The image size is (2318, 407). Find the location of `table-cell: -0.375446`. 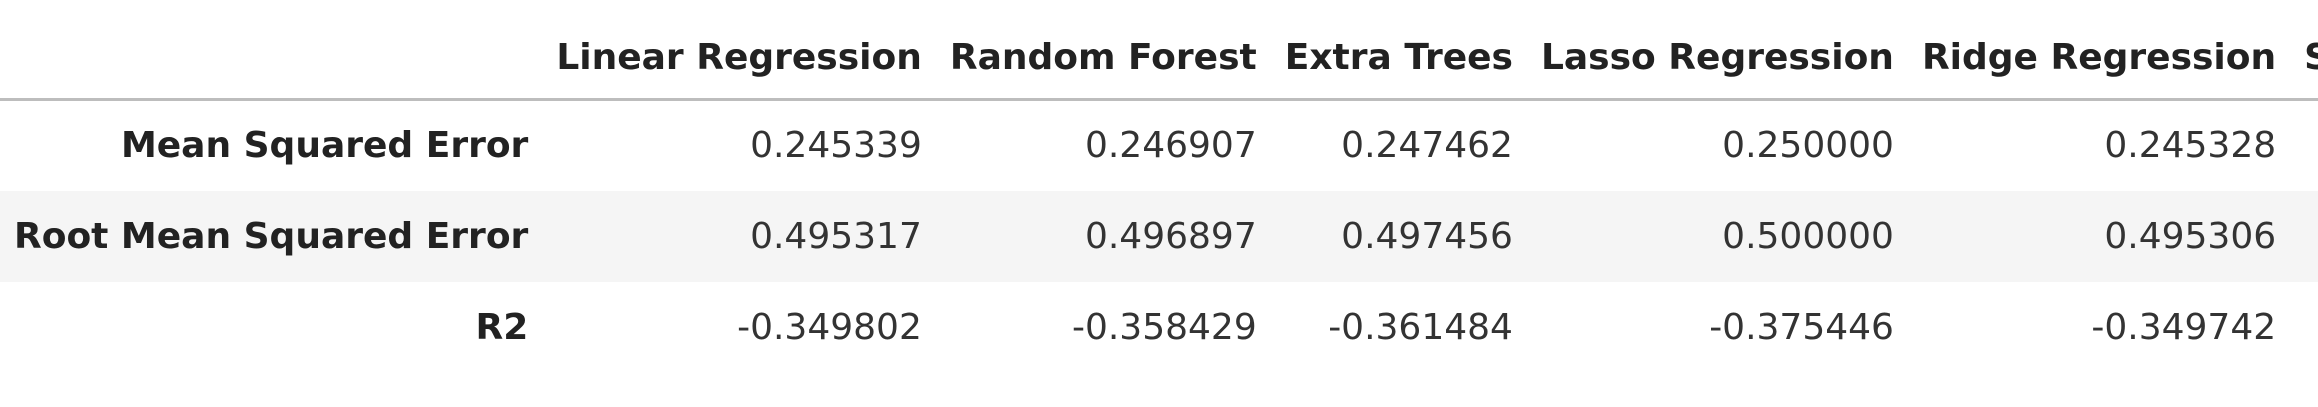

table-cell: -0.375446 is located at coordinates (1801, 327).